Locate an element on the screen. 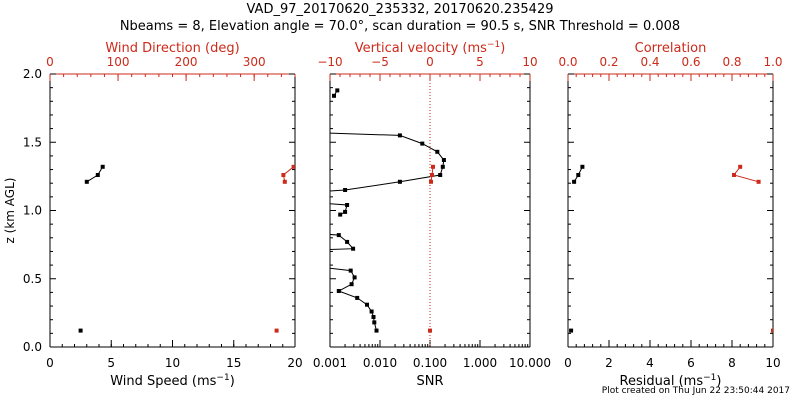  panel-2-top-axis-label: Vertical velocity (ms−1) is located at coordinates (430, 48).